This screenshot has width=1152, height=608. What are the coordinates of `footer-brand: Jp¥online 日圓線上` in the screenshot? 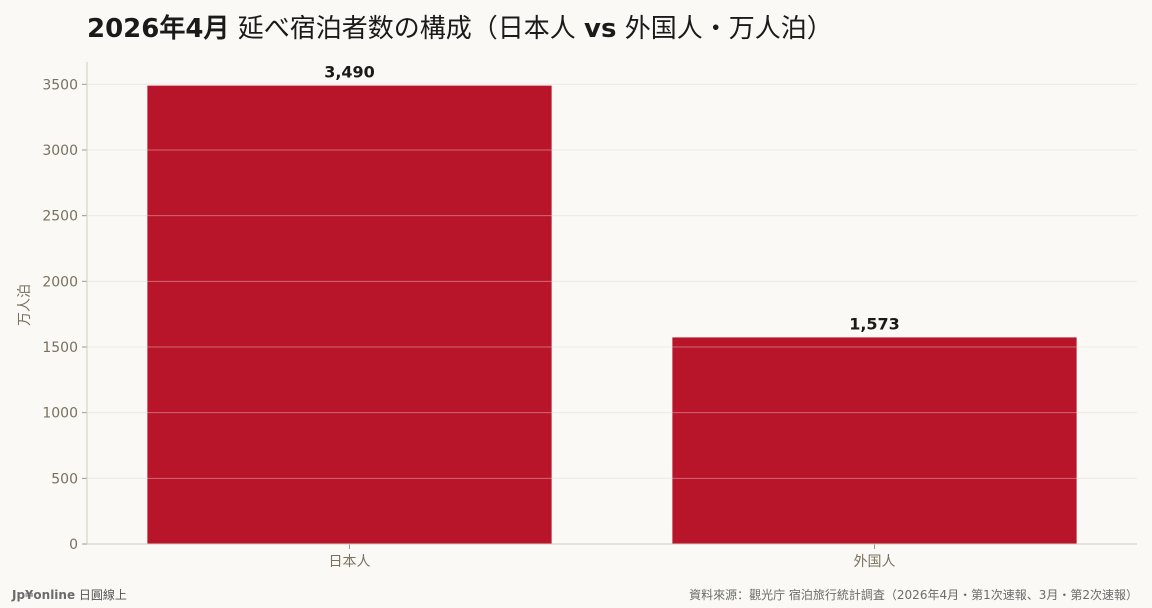 It's located at (69, 594).